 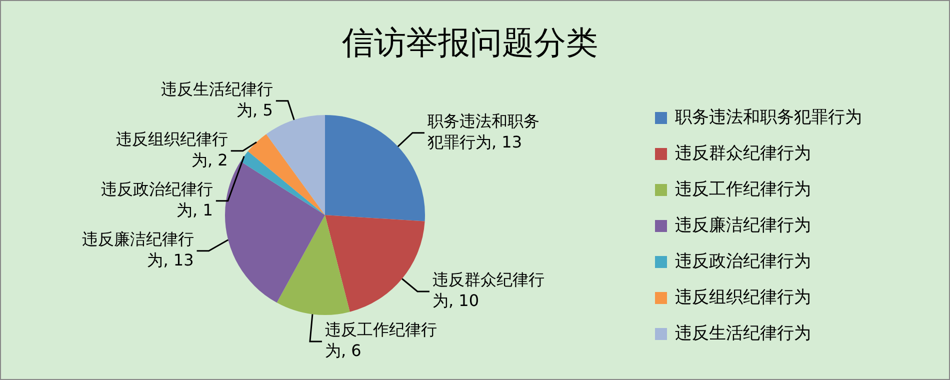 What do you see at coordinates (743, 225) in the screenshot?
I see `legend-label: 违反廉洁纪律行为` at bounding box center [743, 225].